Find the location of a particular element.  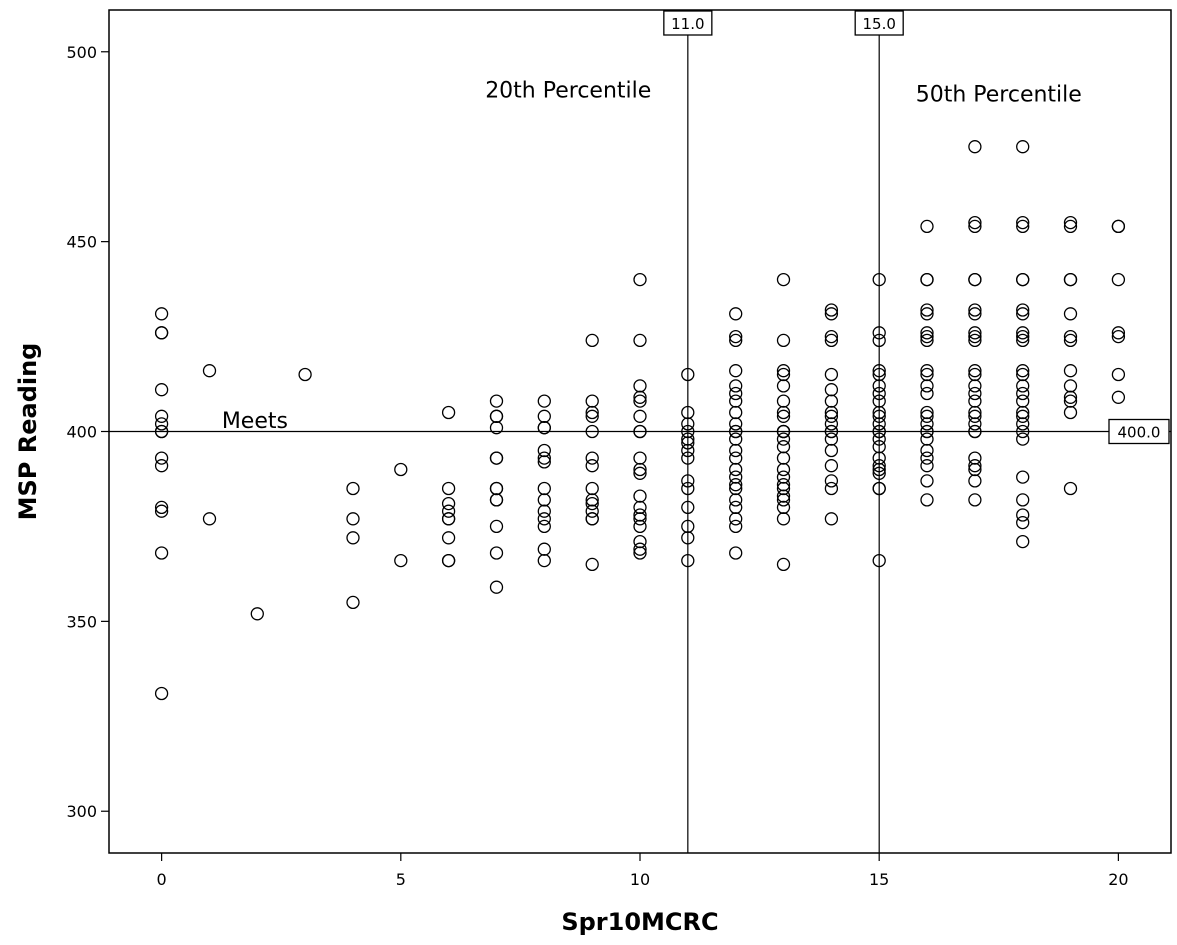

annotation-label: 50th Percentile is located at coordinates (999, 95).